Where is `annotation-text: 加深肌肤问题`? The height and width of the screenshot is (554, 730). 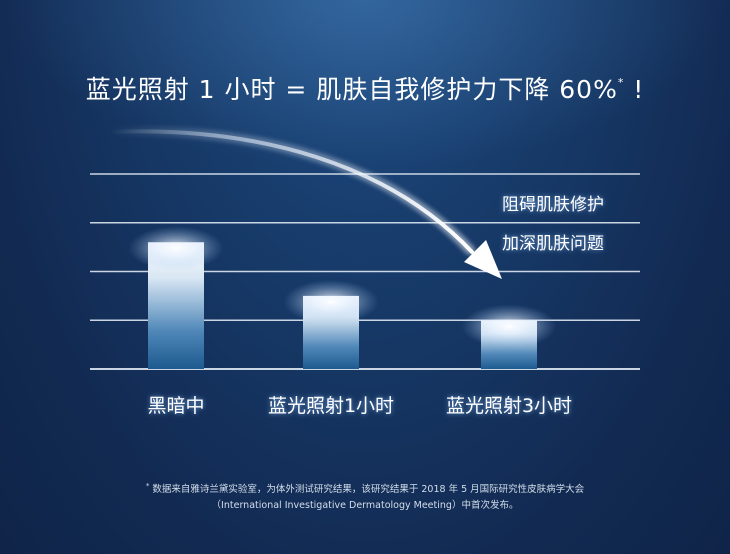 annotation-text: 加深肌肤问题 is located at coordinates (553, 244).